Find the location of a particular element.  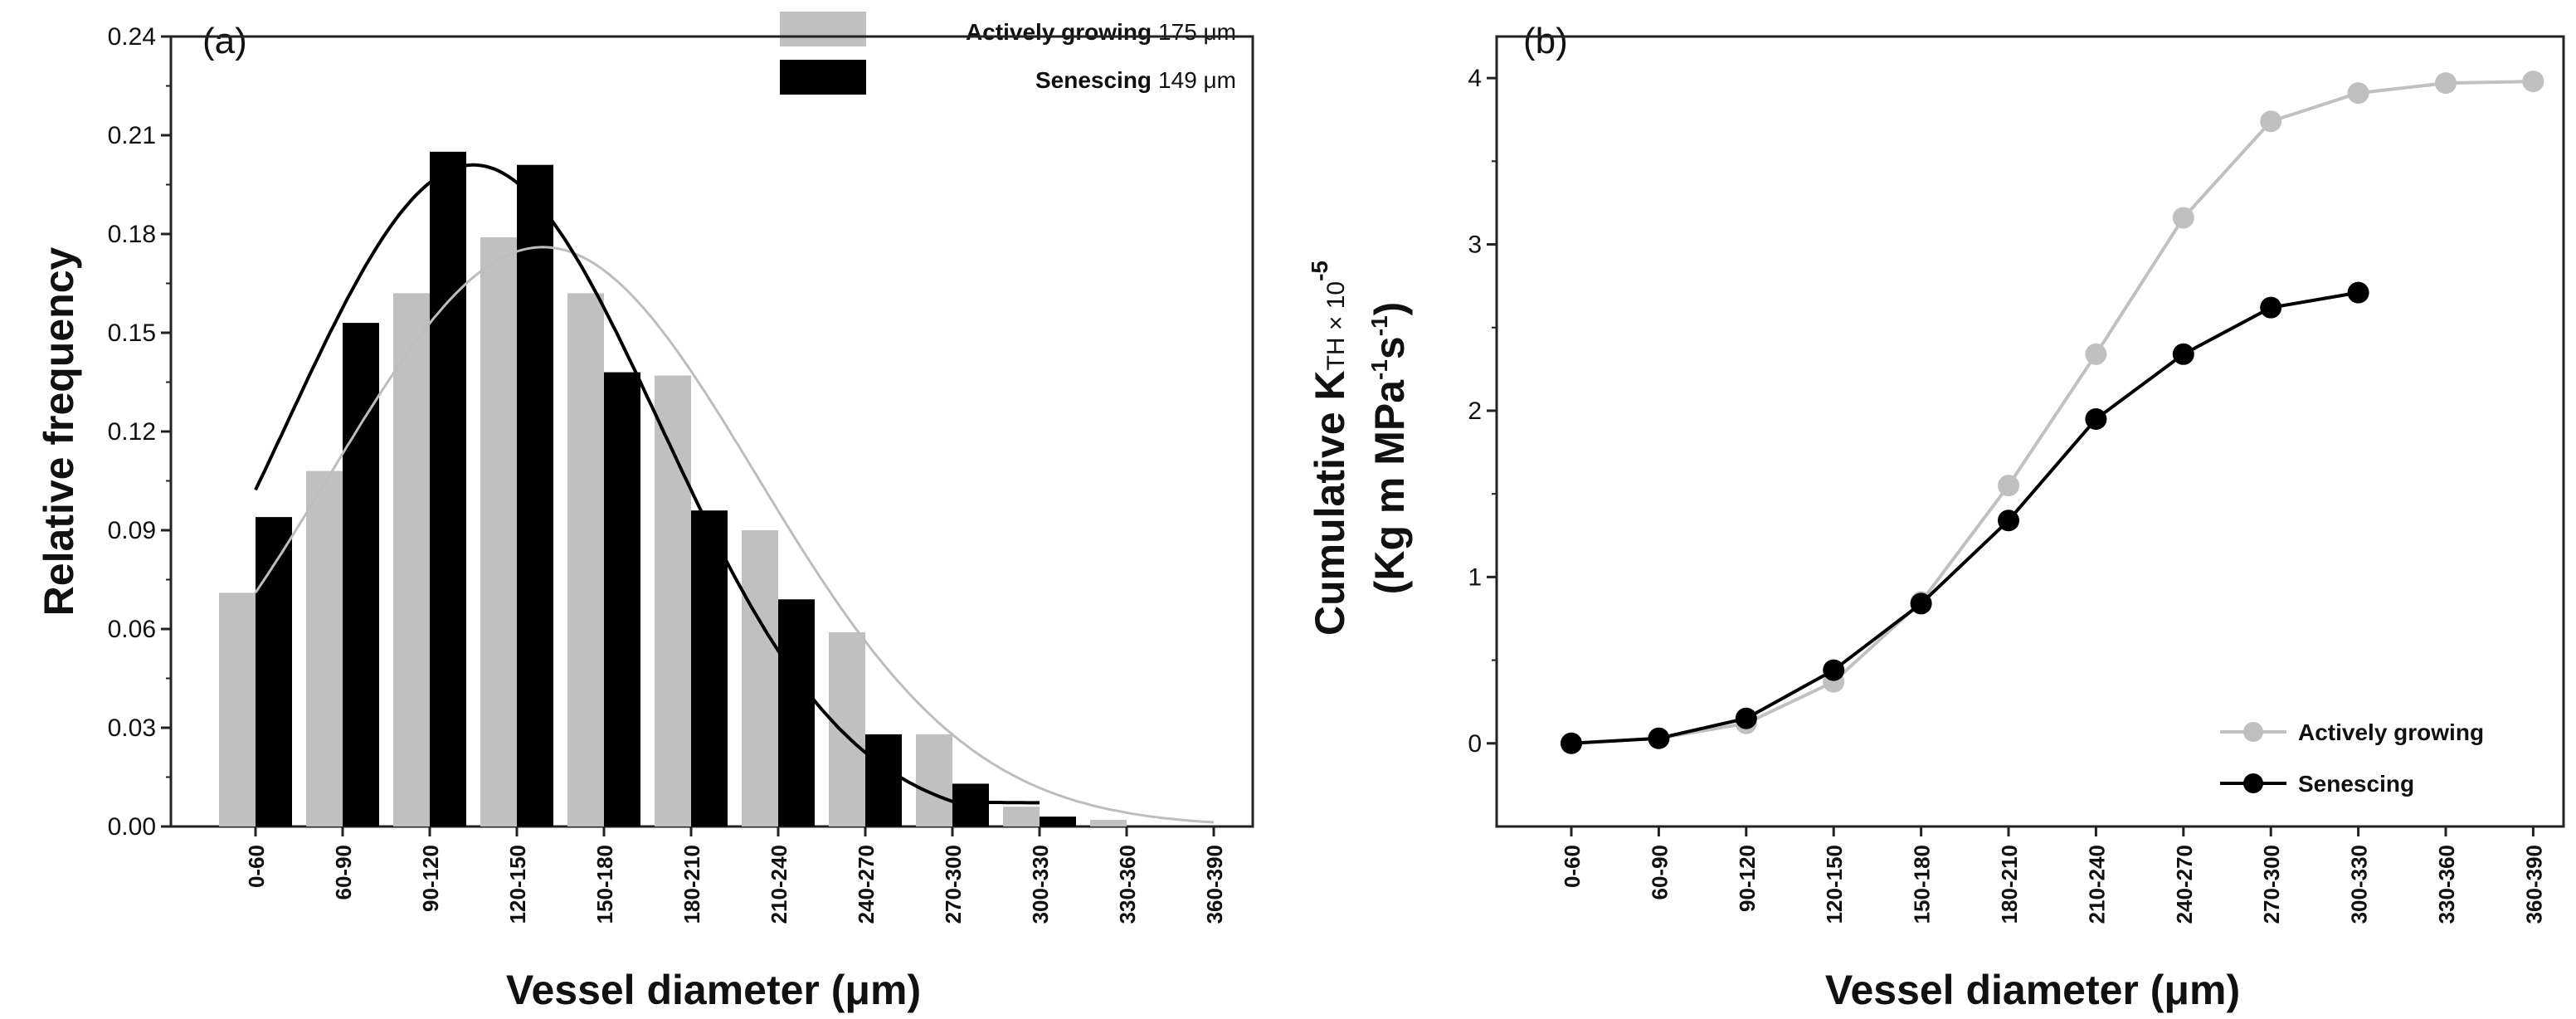

panel-a-y-axis-title: Relative frequency is located at coordinates (59, 431).